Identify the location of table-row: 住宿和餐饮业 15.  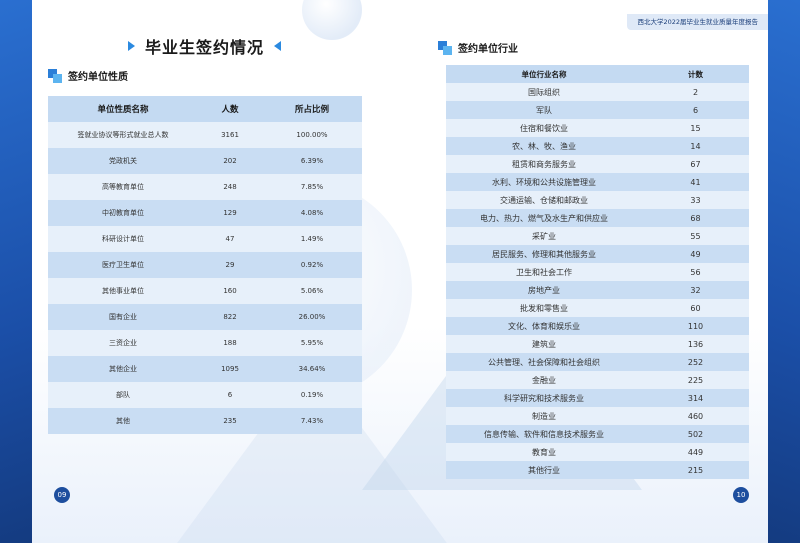
(597, 128).